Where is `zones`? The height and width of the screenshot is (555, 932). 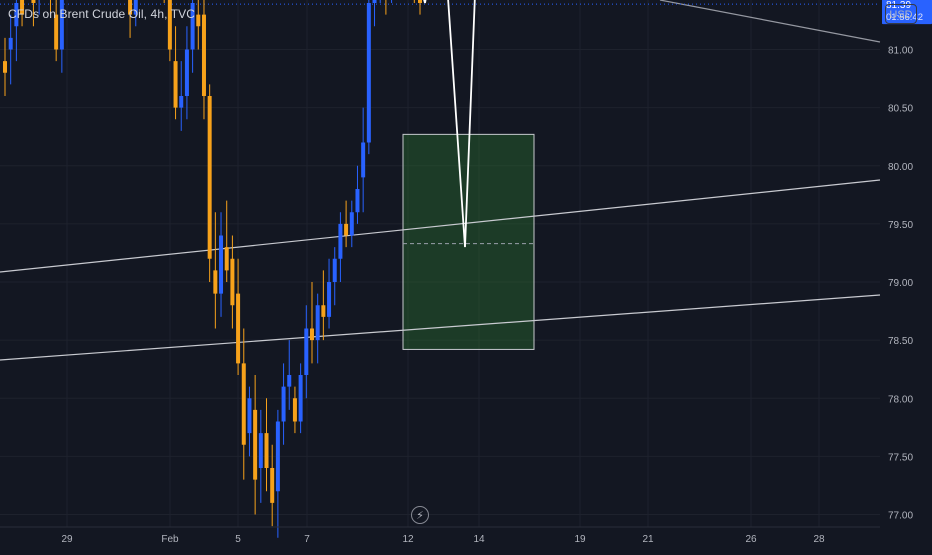
zones is located at coordinates (468, 241).